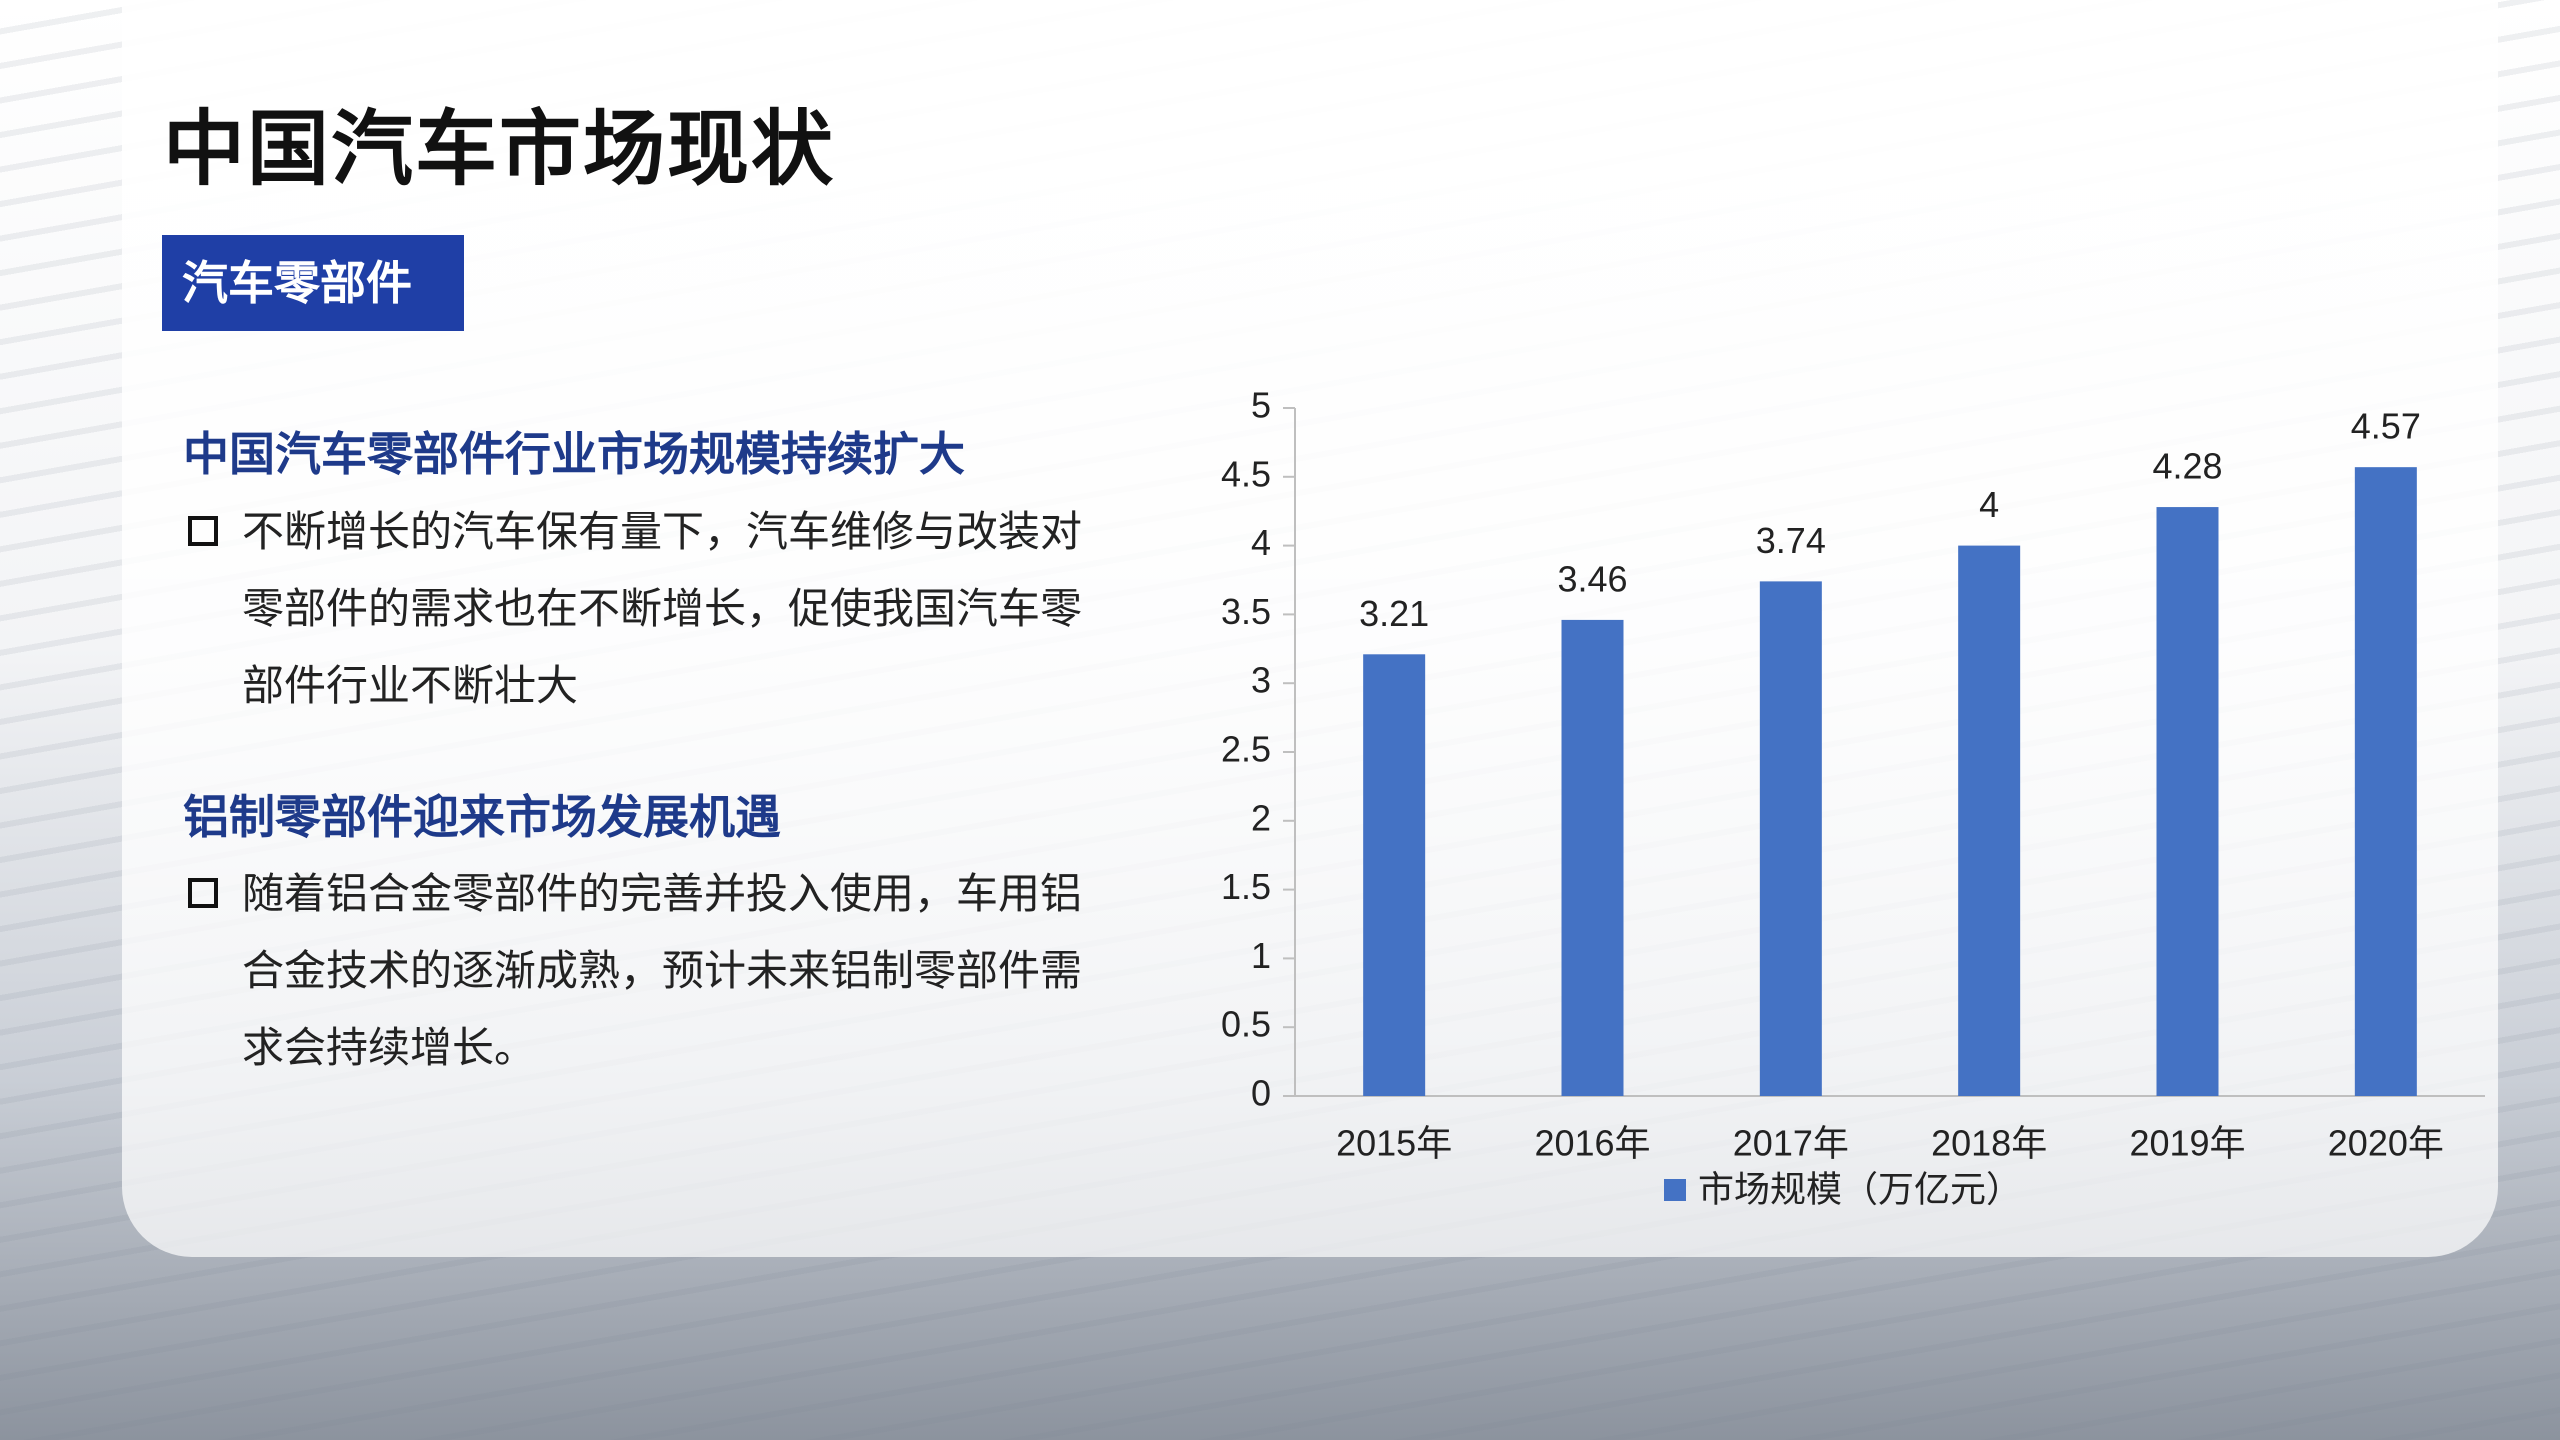  Describe the element at coordinates (2187, 466) in the screenshot. I see `data-label: 4.28` at that location.